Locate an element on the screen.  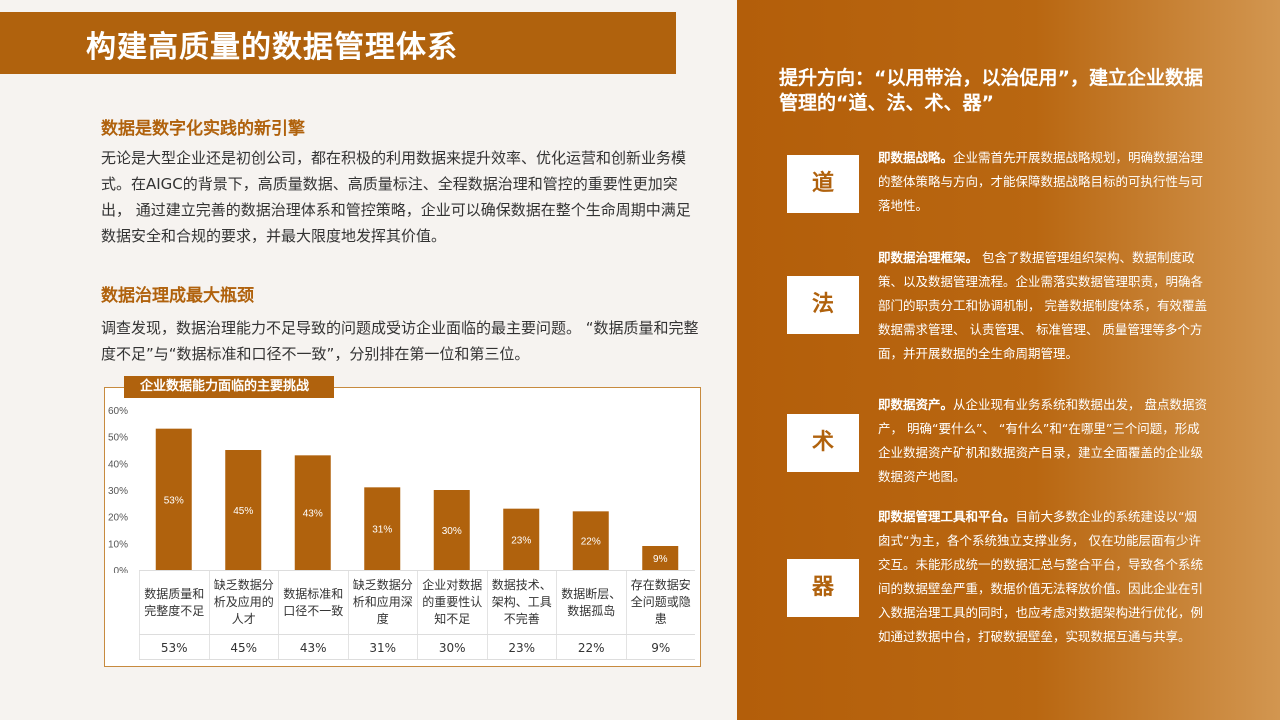
title-bar: 构建高质量的数据管理体系 is located at coordinates (338, 43).